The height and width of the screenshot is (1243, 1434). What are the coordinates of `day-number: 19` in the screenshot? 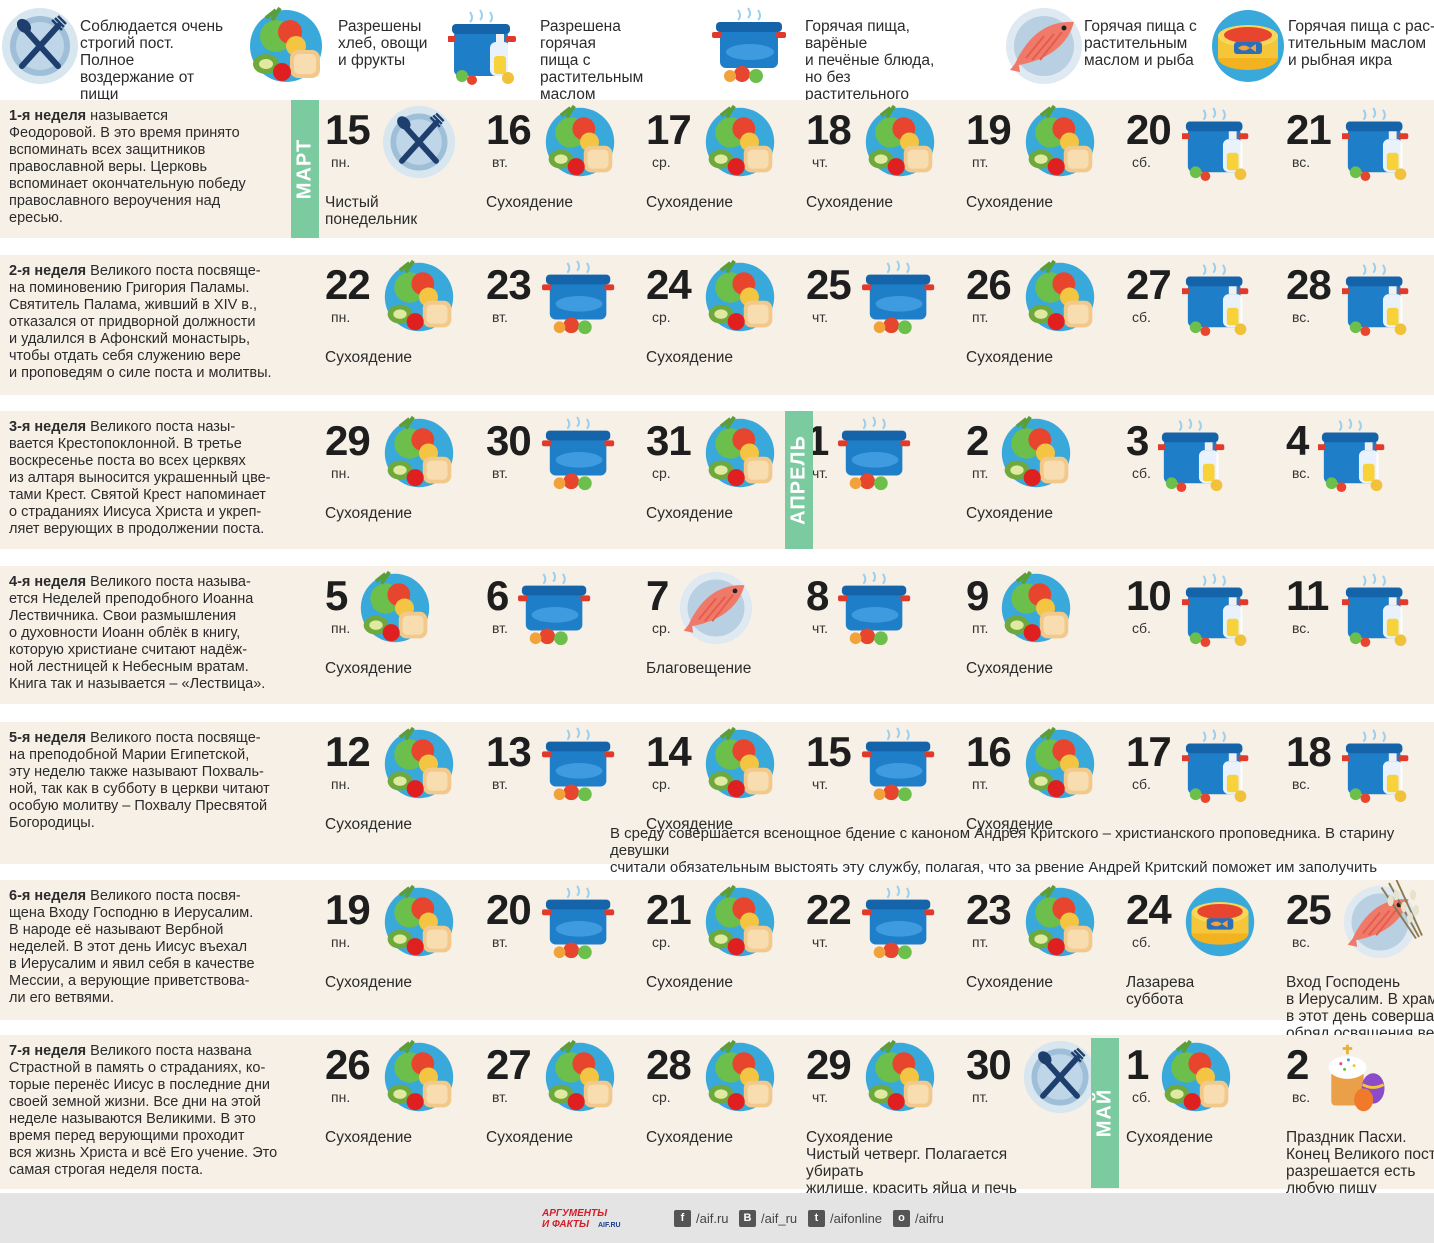 It's located at (989, 129).